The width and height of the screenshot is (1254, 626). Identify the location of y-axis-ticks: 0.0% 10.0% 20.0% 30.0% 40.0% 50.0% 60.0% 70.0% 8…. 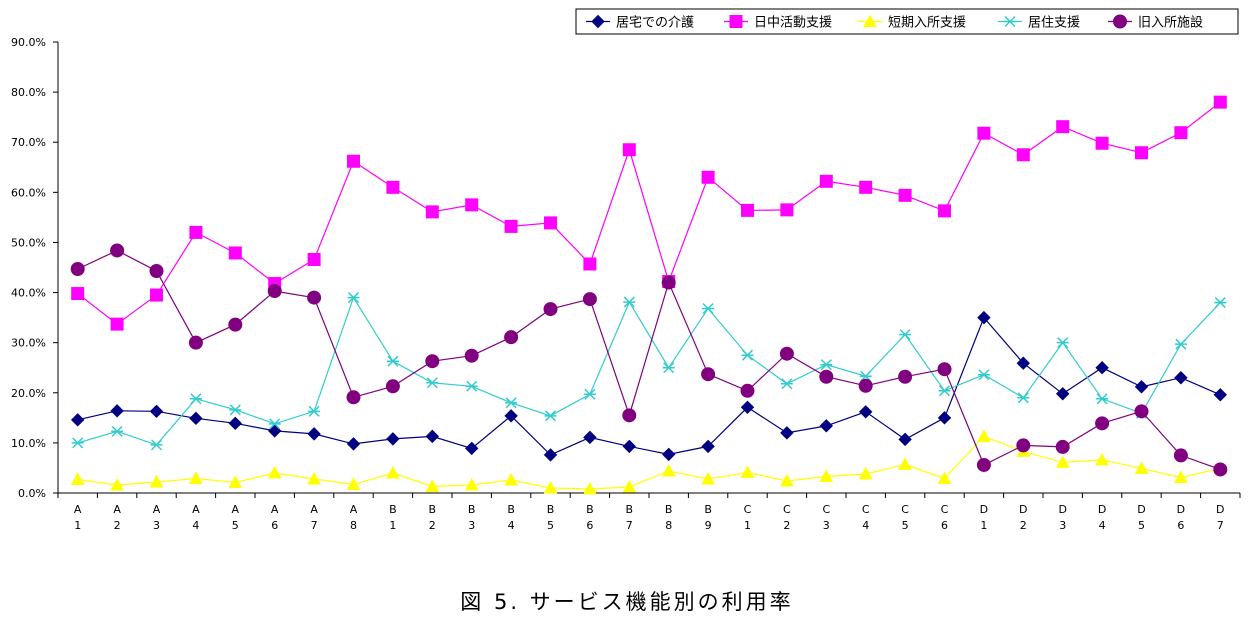
(34, 268).